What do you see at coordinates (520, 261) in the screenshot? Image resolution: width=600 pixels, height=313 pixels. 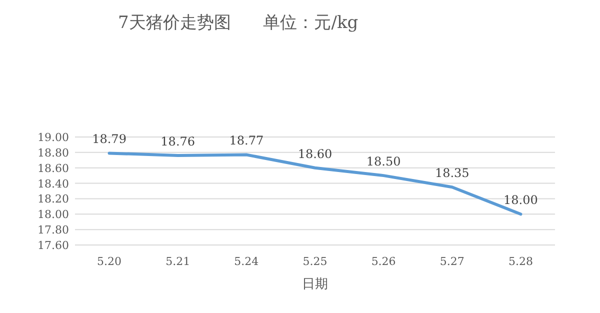 I see `x-tick-label: 5.28` at bounding box center [520, 261].